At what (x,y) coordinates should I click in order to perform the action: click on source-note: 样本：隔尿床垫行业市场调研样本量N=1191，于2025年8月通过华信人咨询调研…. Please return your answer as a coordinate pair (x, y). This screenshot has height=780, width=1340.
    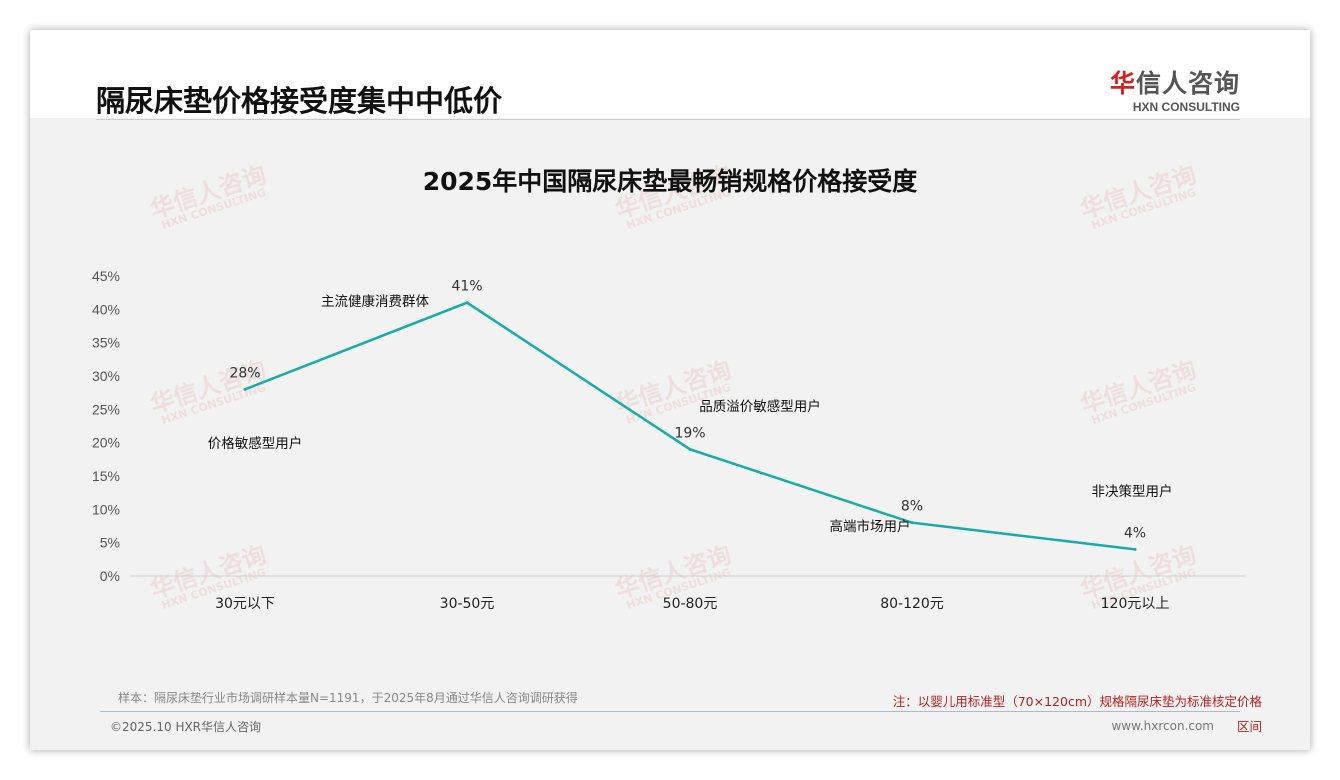
    Looking at the image, I should click on (348, 698).